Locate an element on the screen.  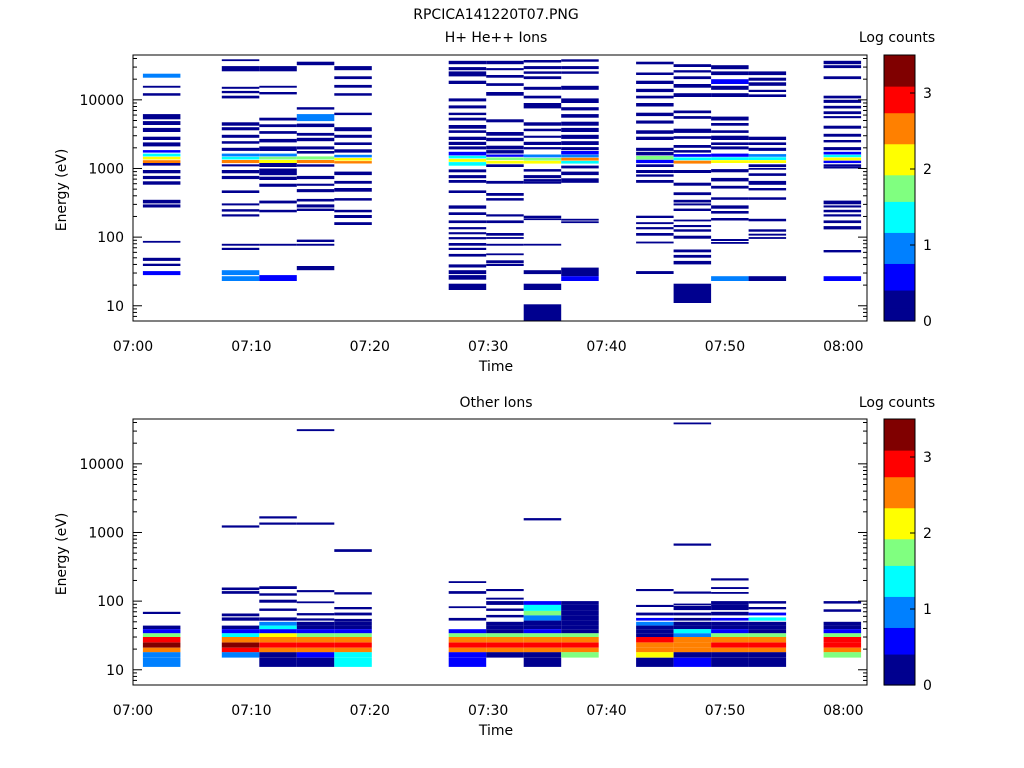
colorbar-tick-label: 1 is located at coordinates (927, 246).